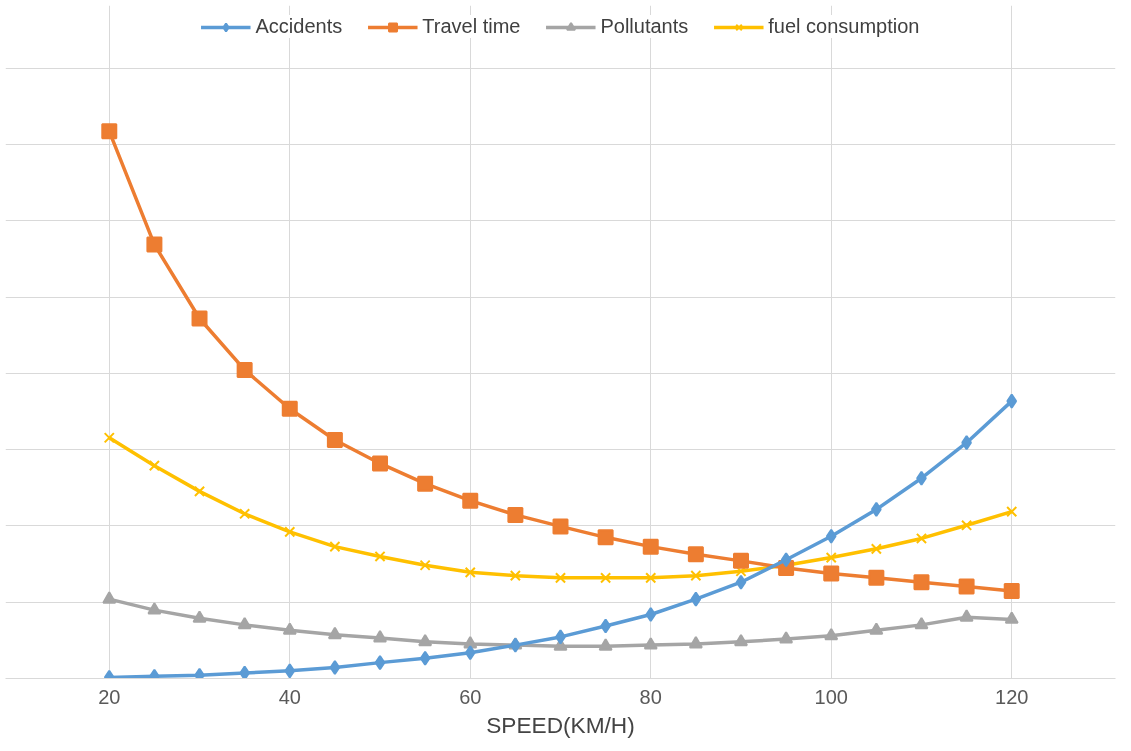 This screenshot has height=751, width=1131. Describe the element at coordinates (644, 26) in the screenshot. I see `legend-label: Pollutants` at that location.